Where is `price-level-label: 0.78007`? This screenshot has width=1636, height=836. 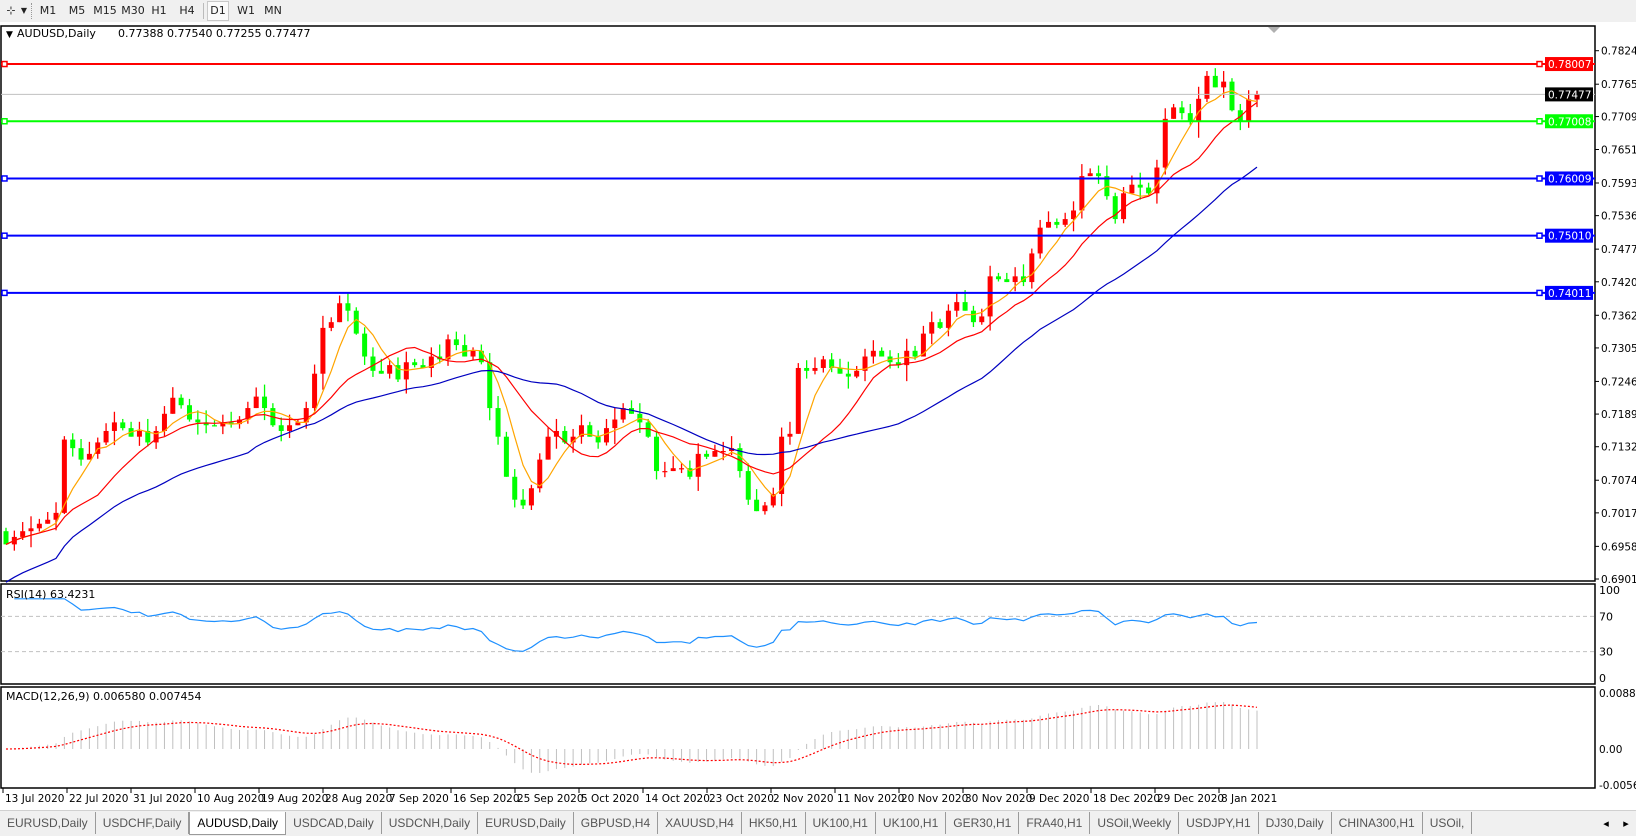 price-level-label: 0.78007 is located at coordinates (1569, 65).